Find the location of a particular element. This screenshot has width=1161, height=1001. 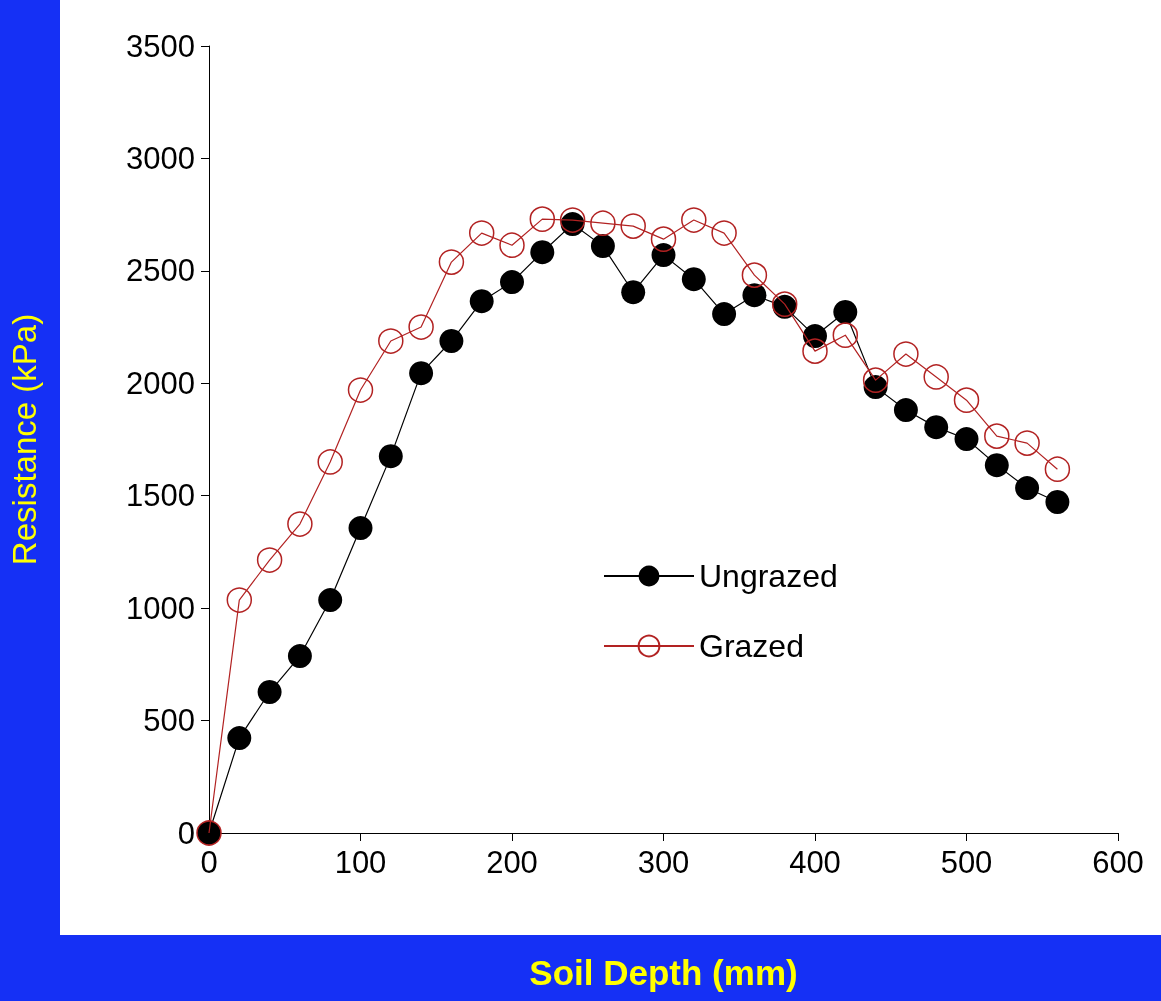

legend-label: Grazed is located at coordinates (751, 646).